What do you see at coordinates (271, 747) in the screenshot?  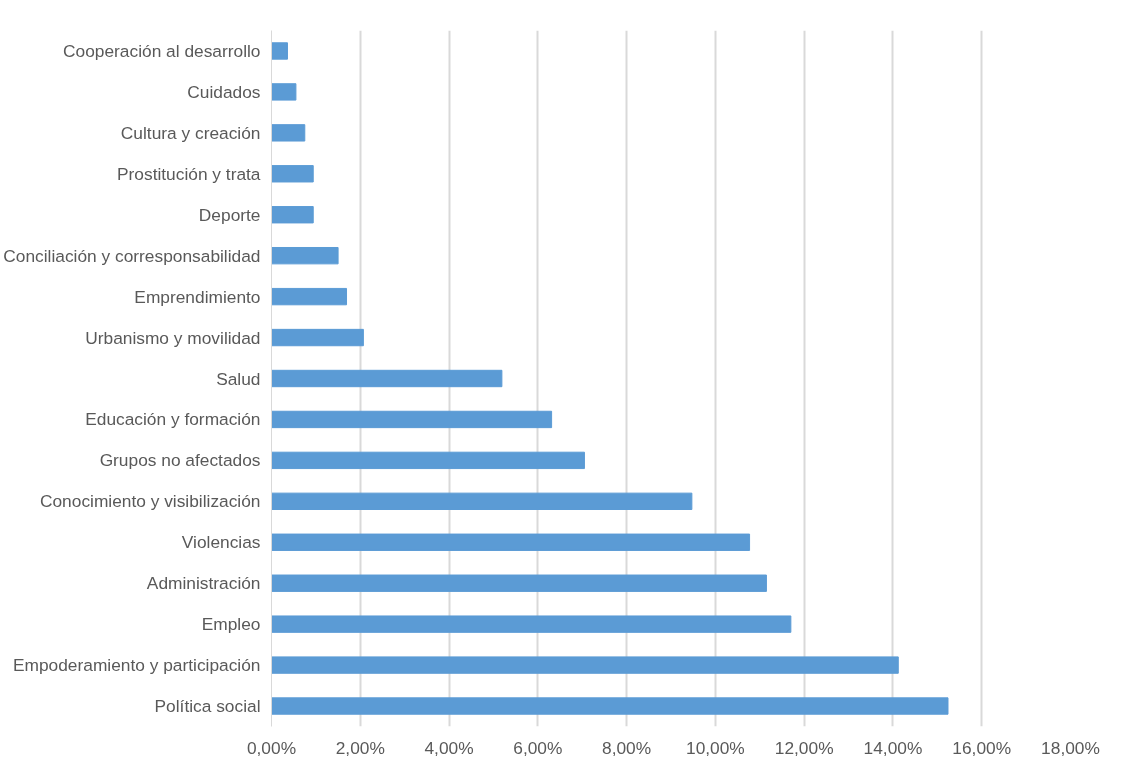 I see `x-tick-label: 0,00%` at bounding box center [271, 747].